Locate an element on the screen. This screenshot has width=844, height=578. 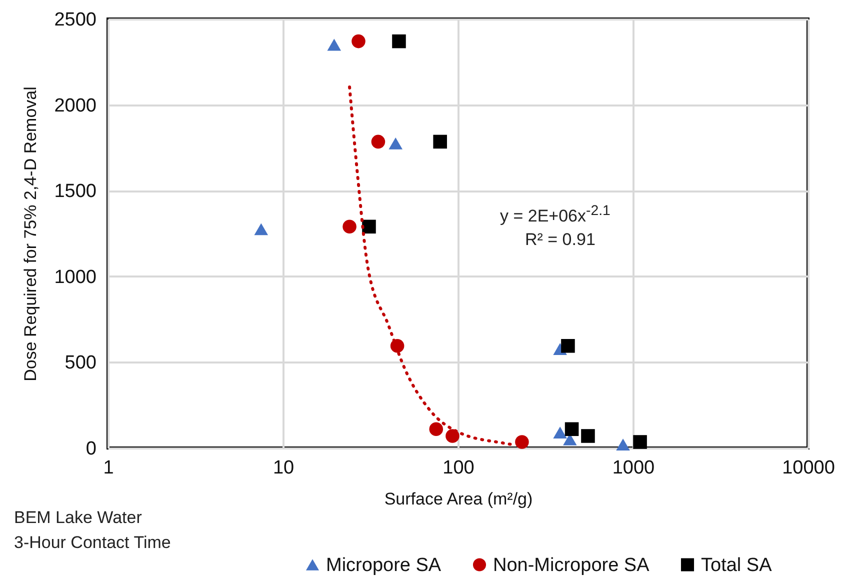
annotation: y = 2E+06x$^{-2.1}$ is located at coordinates (555, 215).